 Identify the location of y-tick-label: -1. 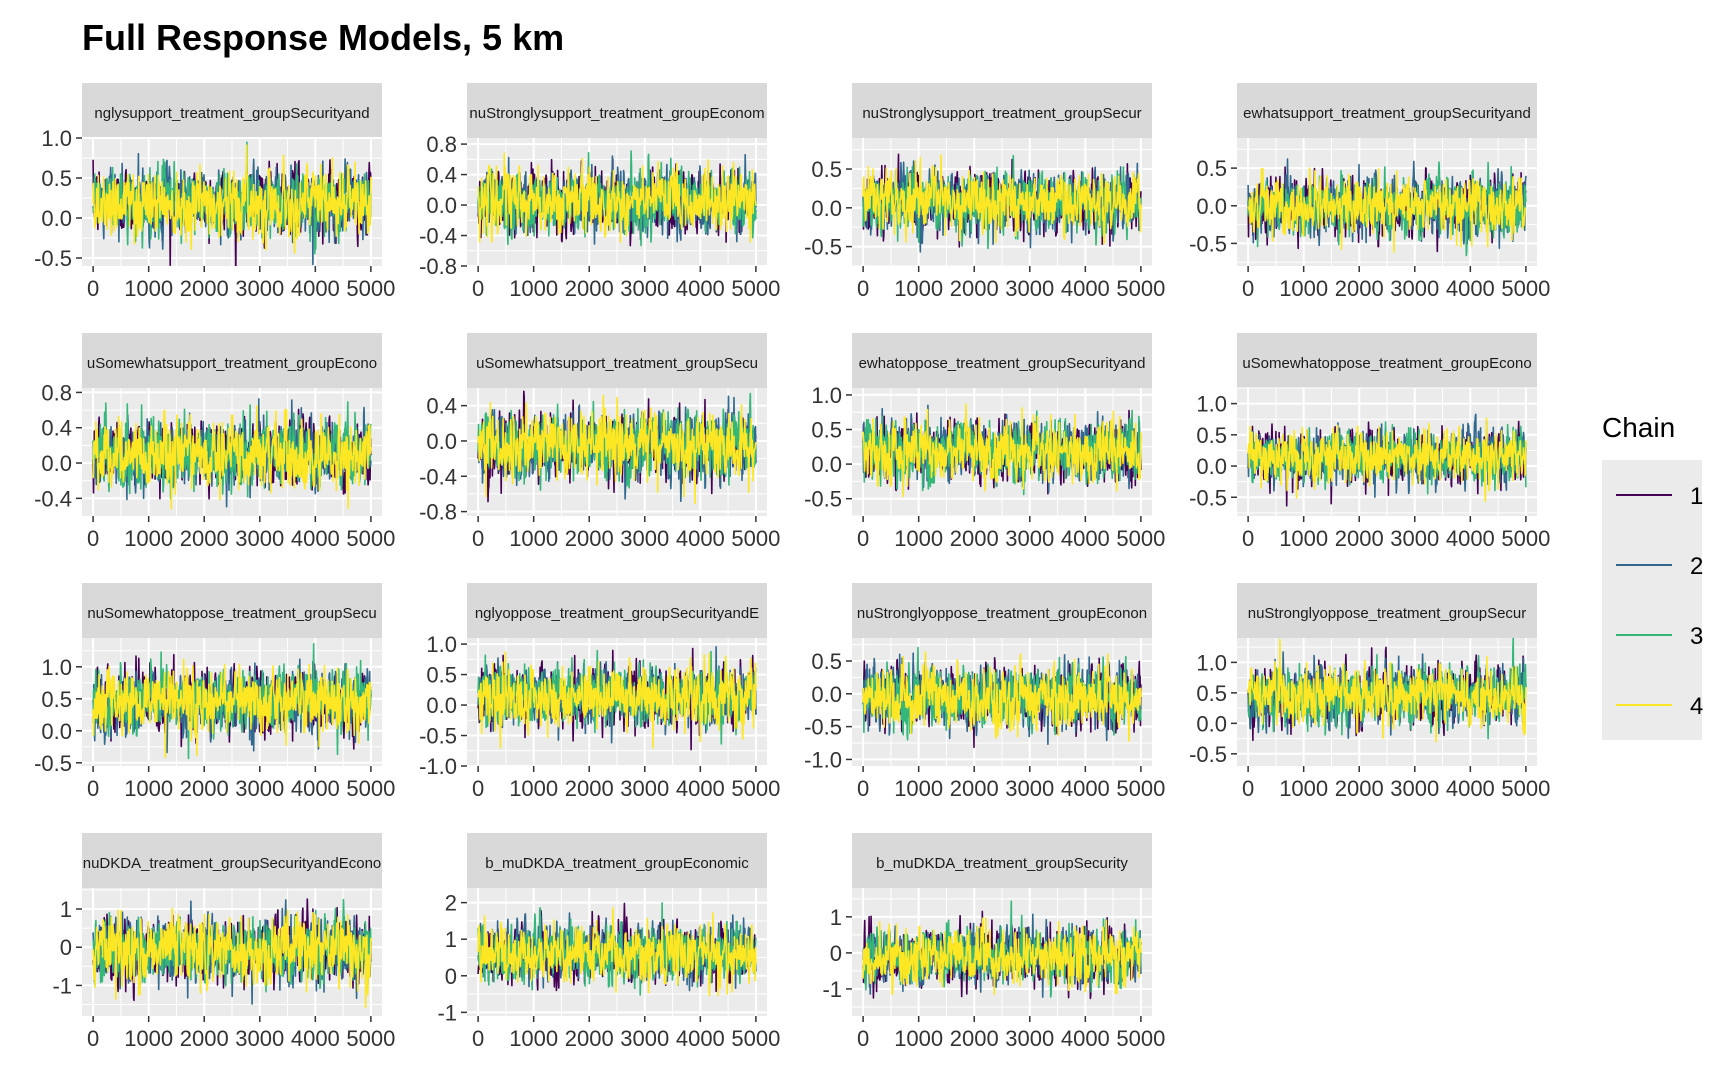
(62, 985).